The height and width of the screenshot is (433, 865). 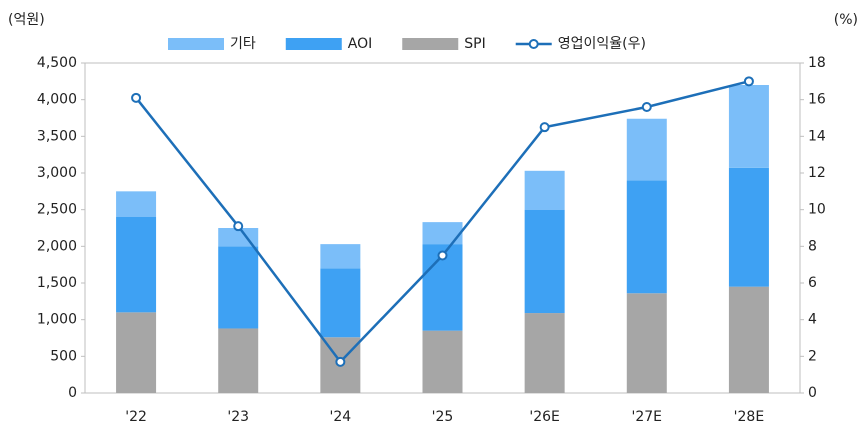 I want to click on x-tick-label: '28E, so click(x=749, y=417).